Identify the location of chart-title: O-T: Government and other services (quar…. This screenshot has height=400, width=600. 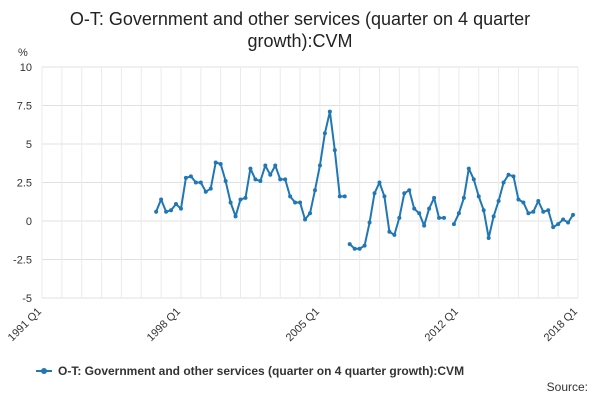
(300, 30).